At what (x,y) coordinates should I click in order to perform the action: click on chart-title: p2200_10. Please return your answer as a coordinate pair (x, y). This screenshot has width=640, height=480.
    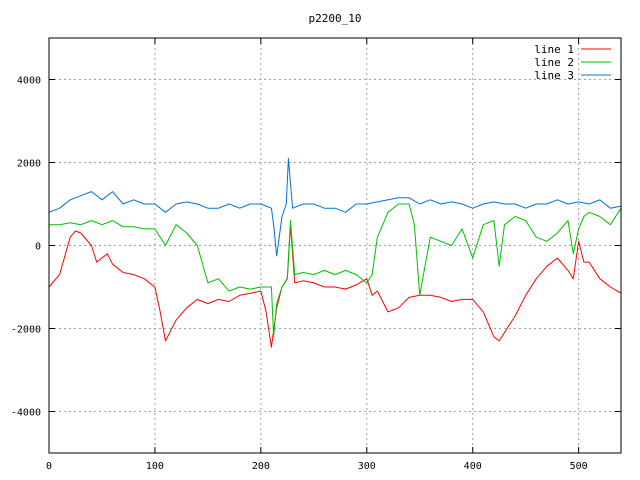
    Looking at the image, I should click on (335, 18).